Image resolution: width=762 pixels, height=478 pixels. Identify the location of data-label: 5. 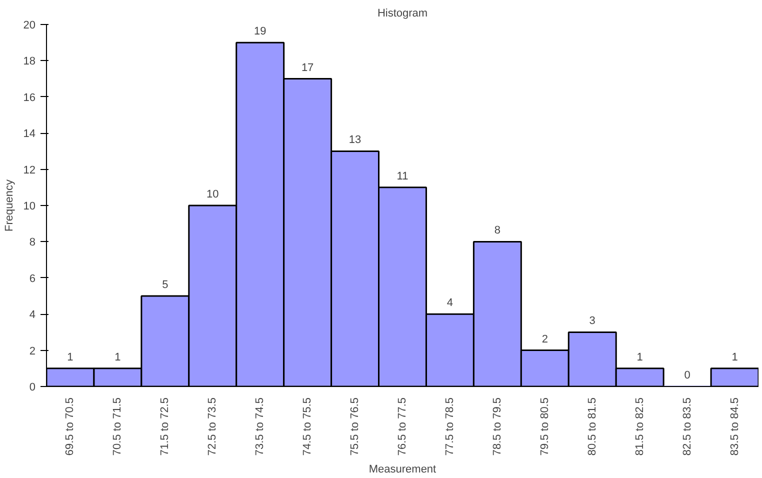
(165, 285).